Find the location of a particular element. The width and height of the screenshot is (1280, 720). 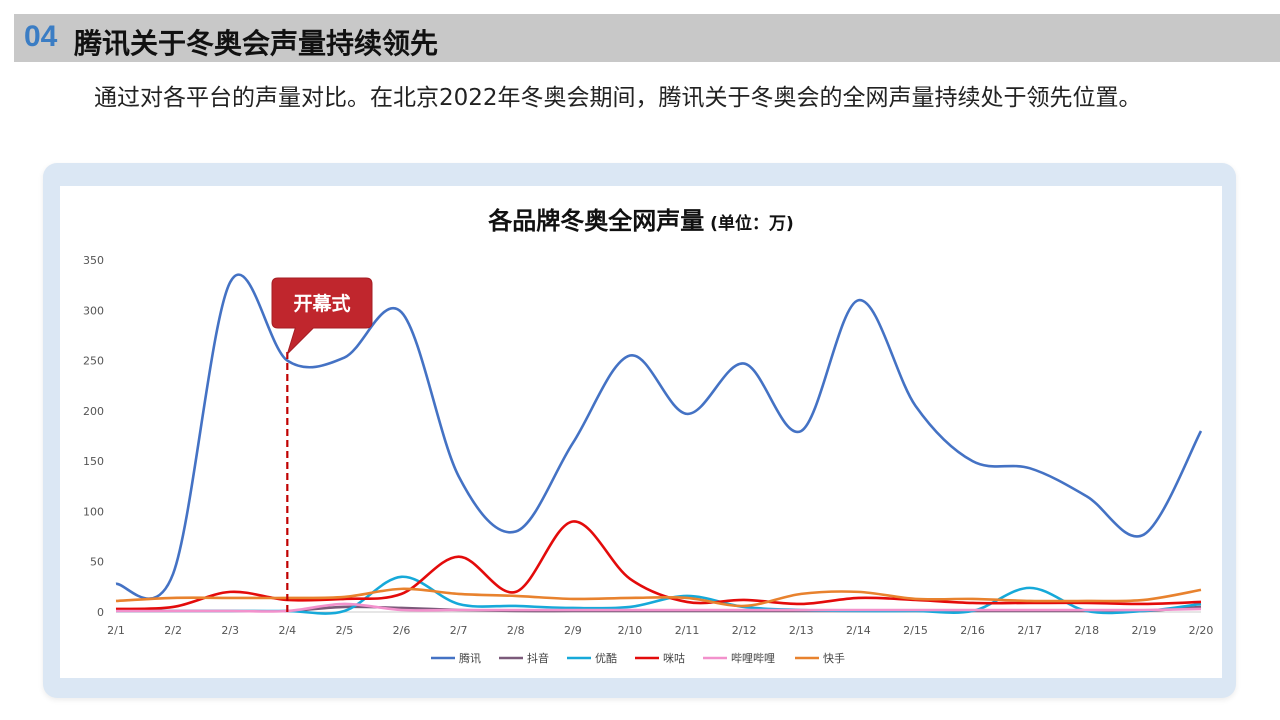

x-tick-label: 2/1 is located at coordinates (116, 630).